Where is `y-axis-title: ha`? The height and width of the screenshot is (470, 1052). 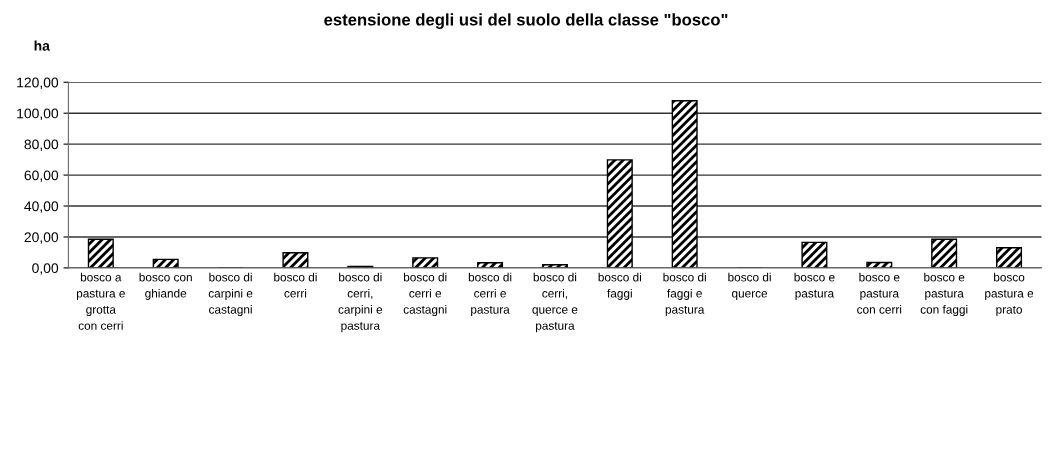 y-axis-title: ha is located at coordinates (42, 45).